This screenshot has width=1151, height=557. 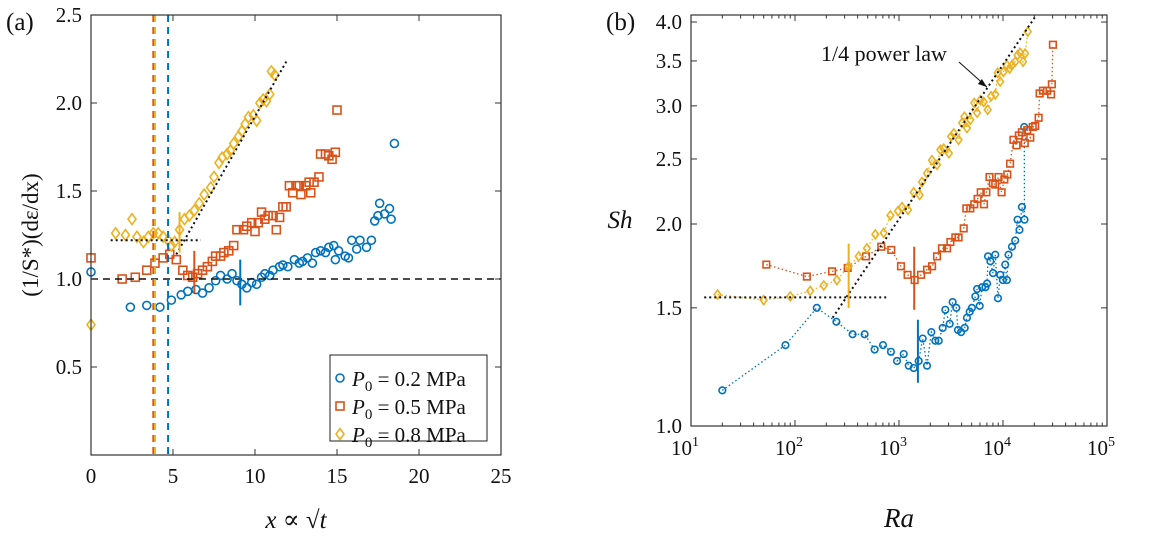 What do you see at coordinates (789, 447) in the screenshot?
I see `x-tick-label: 10²` at bounding box center [789, 447].